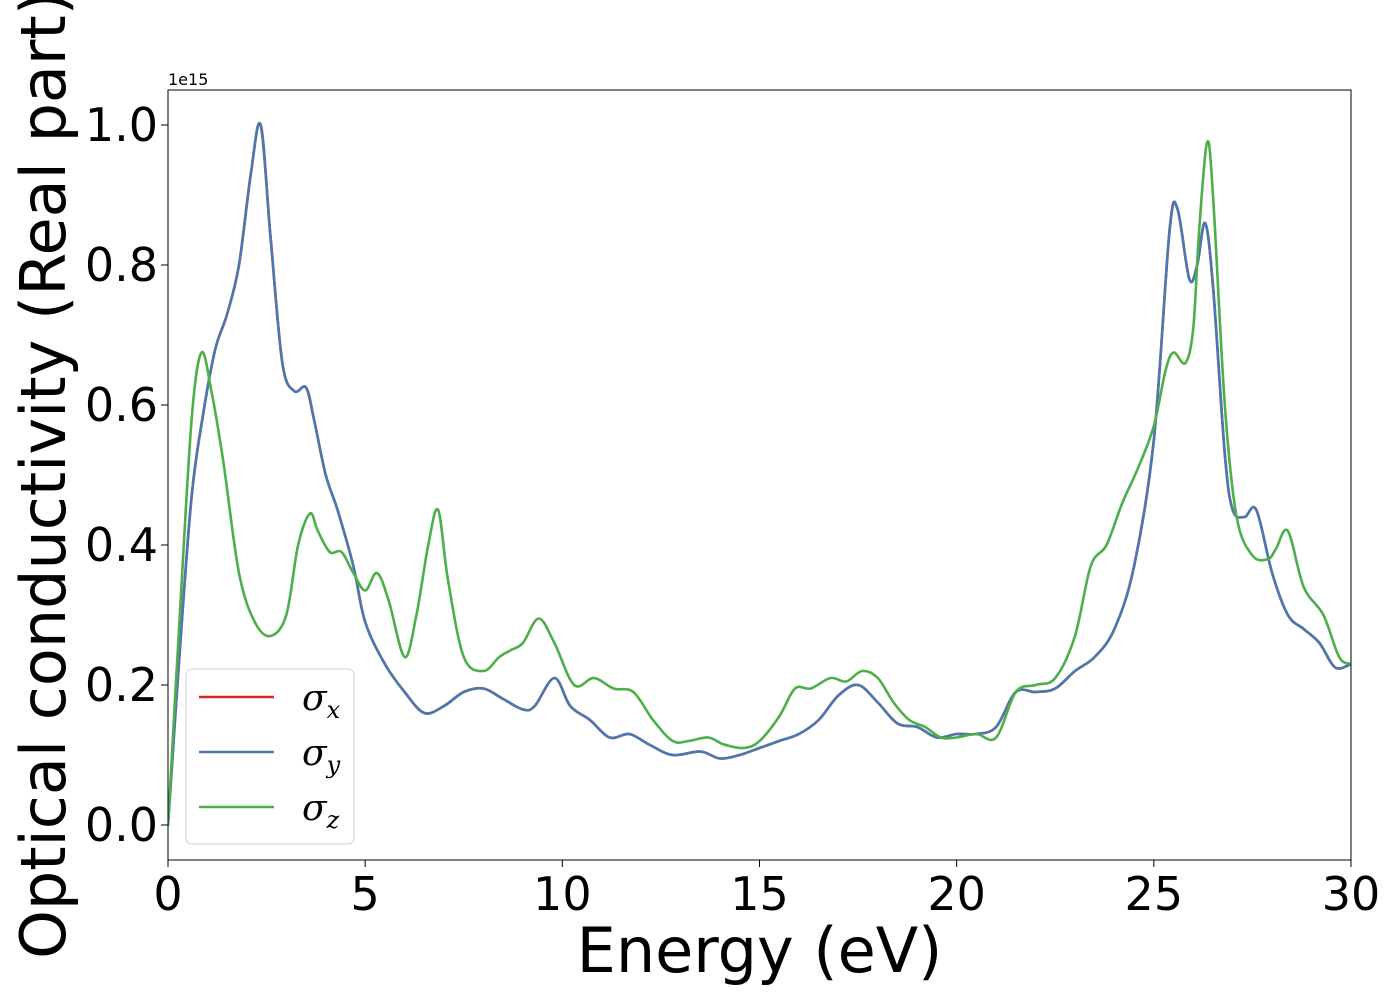 The image size is (1400, 1000). What do you see at coordinates (1154, 894) in the screenshot?
I see `x-tick-label: 25` at bounding box center [1154, 894].